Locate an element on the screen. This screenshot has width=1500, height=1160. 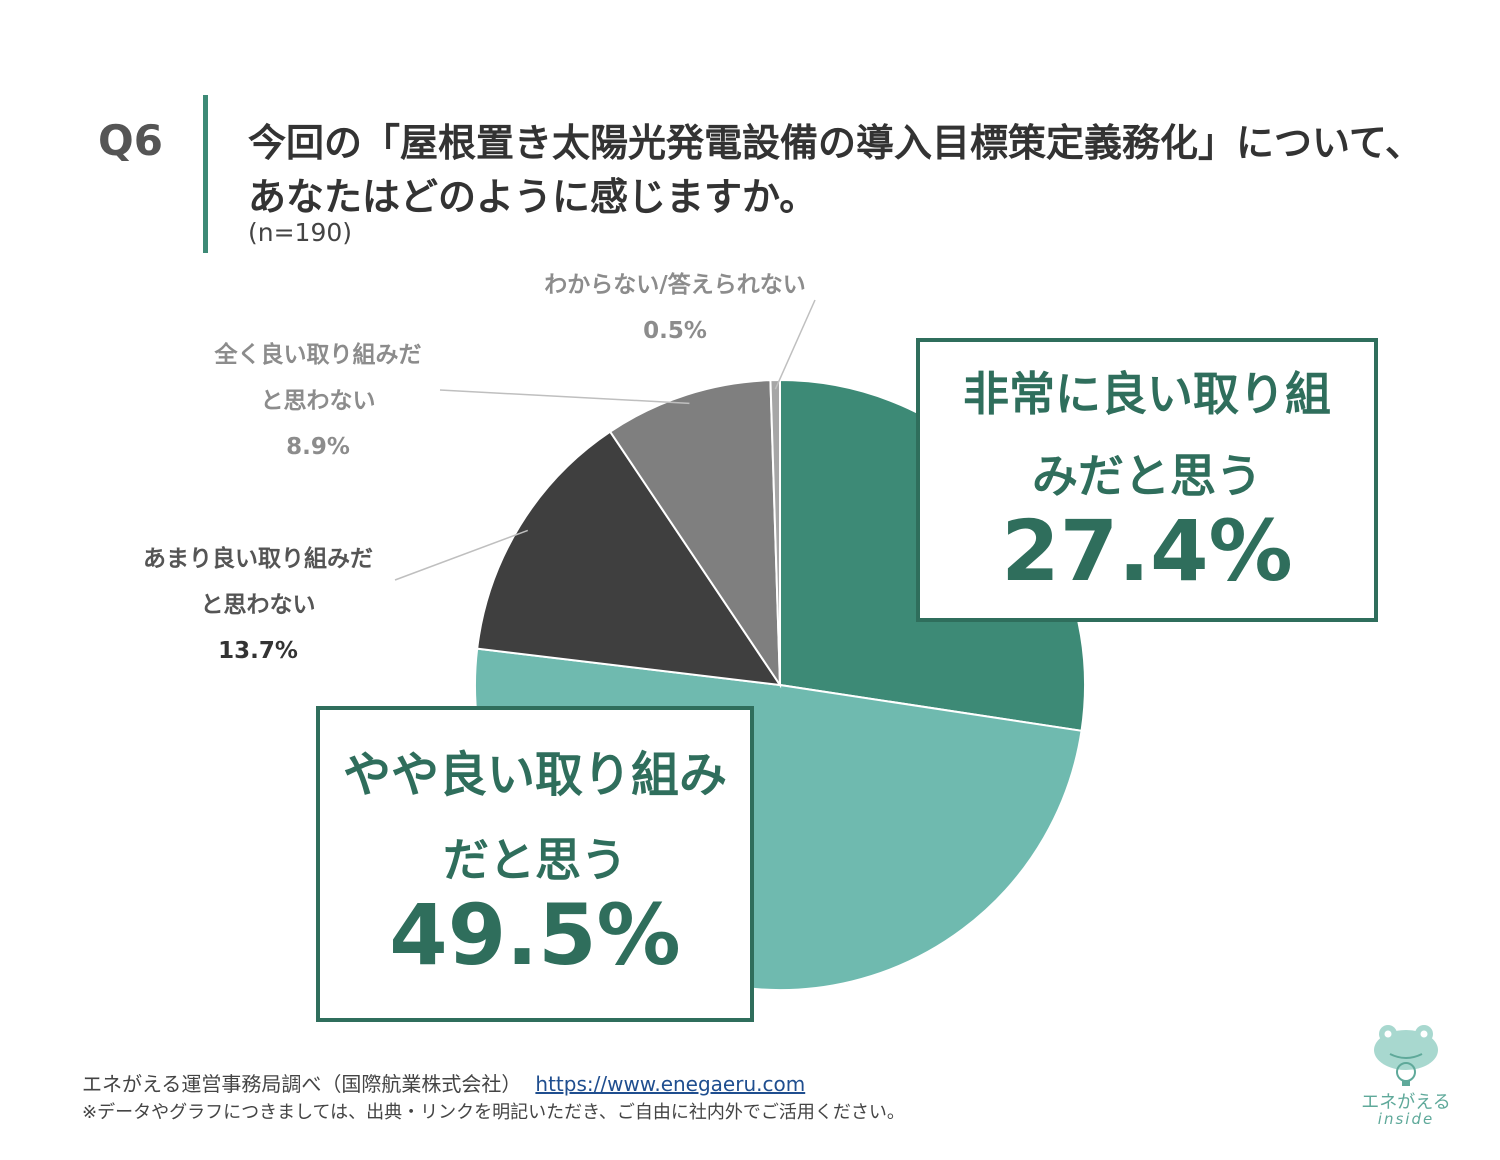
sample-size: (n=190) is located at coordinates (300, 232).